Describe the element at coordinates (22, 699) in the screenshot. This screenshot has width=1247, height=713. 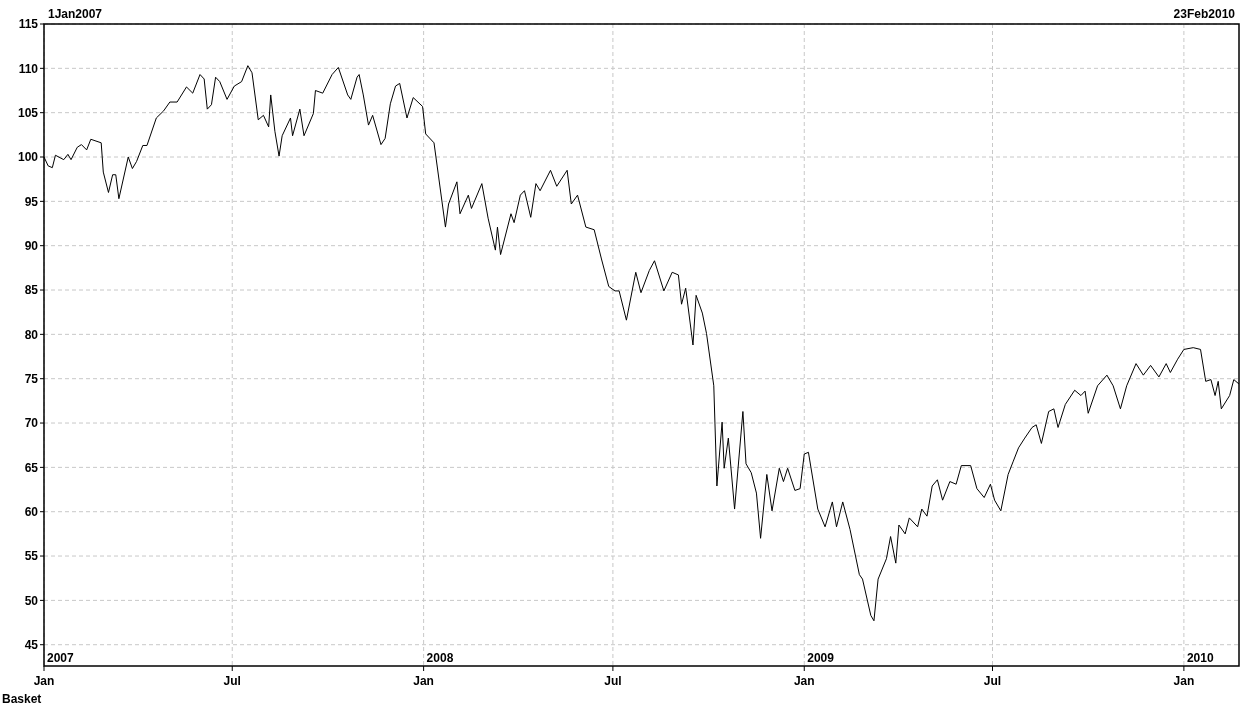
I see `x-axis-title: Basket` at that location.